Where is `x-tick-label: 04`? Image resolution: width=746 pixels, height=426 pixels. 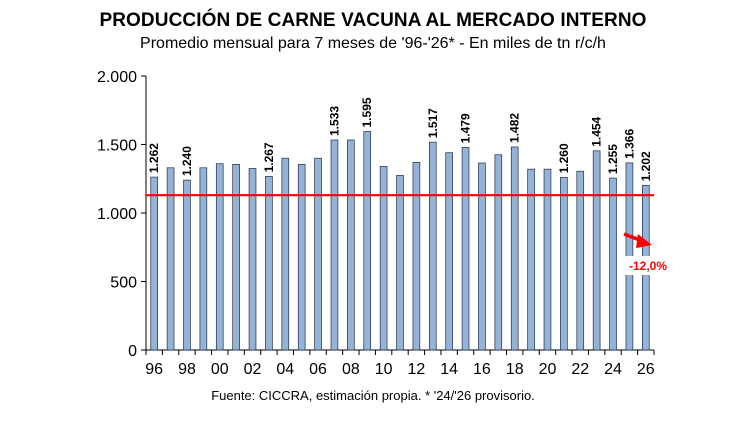 x-tick-label: 04 is located at coordinates (285, 369).